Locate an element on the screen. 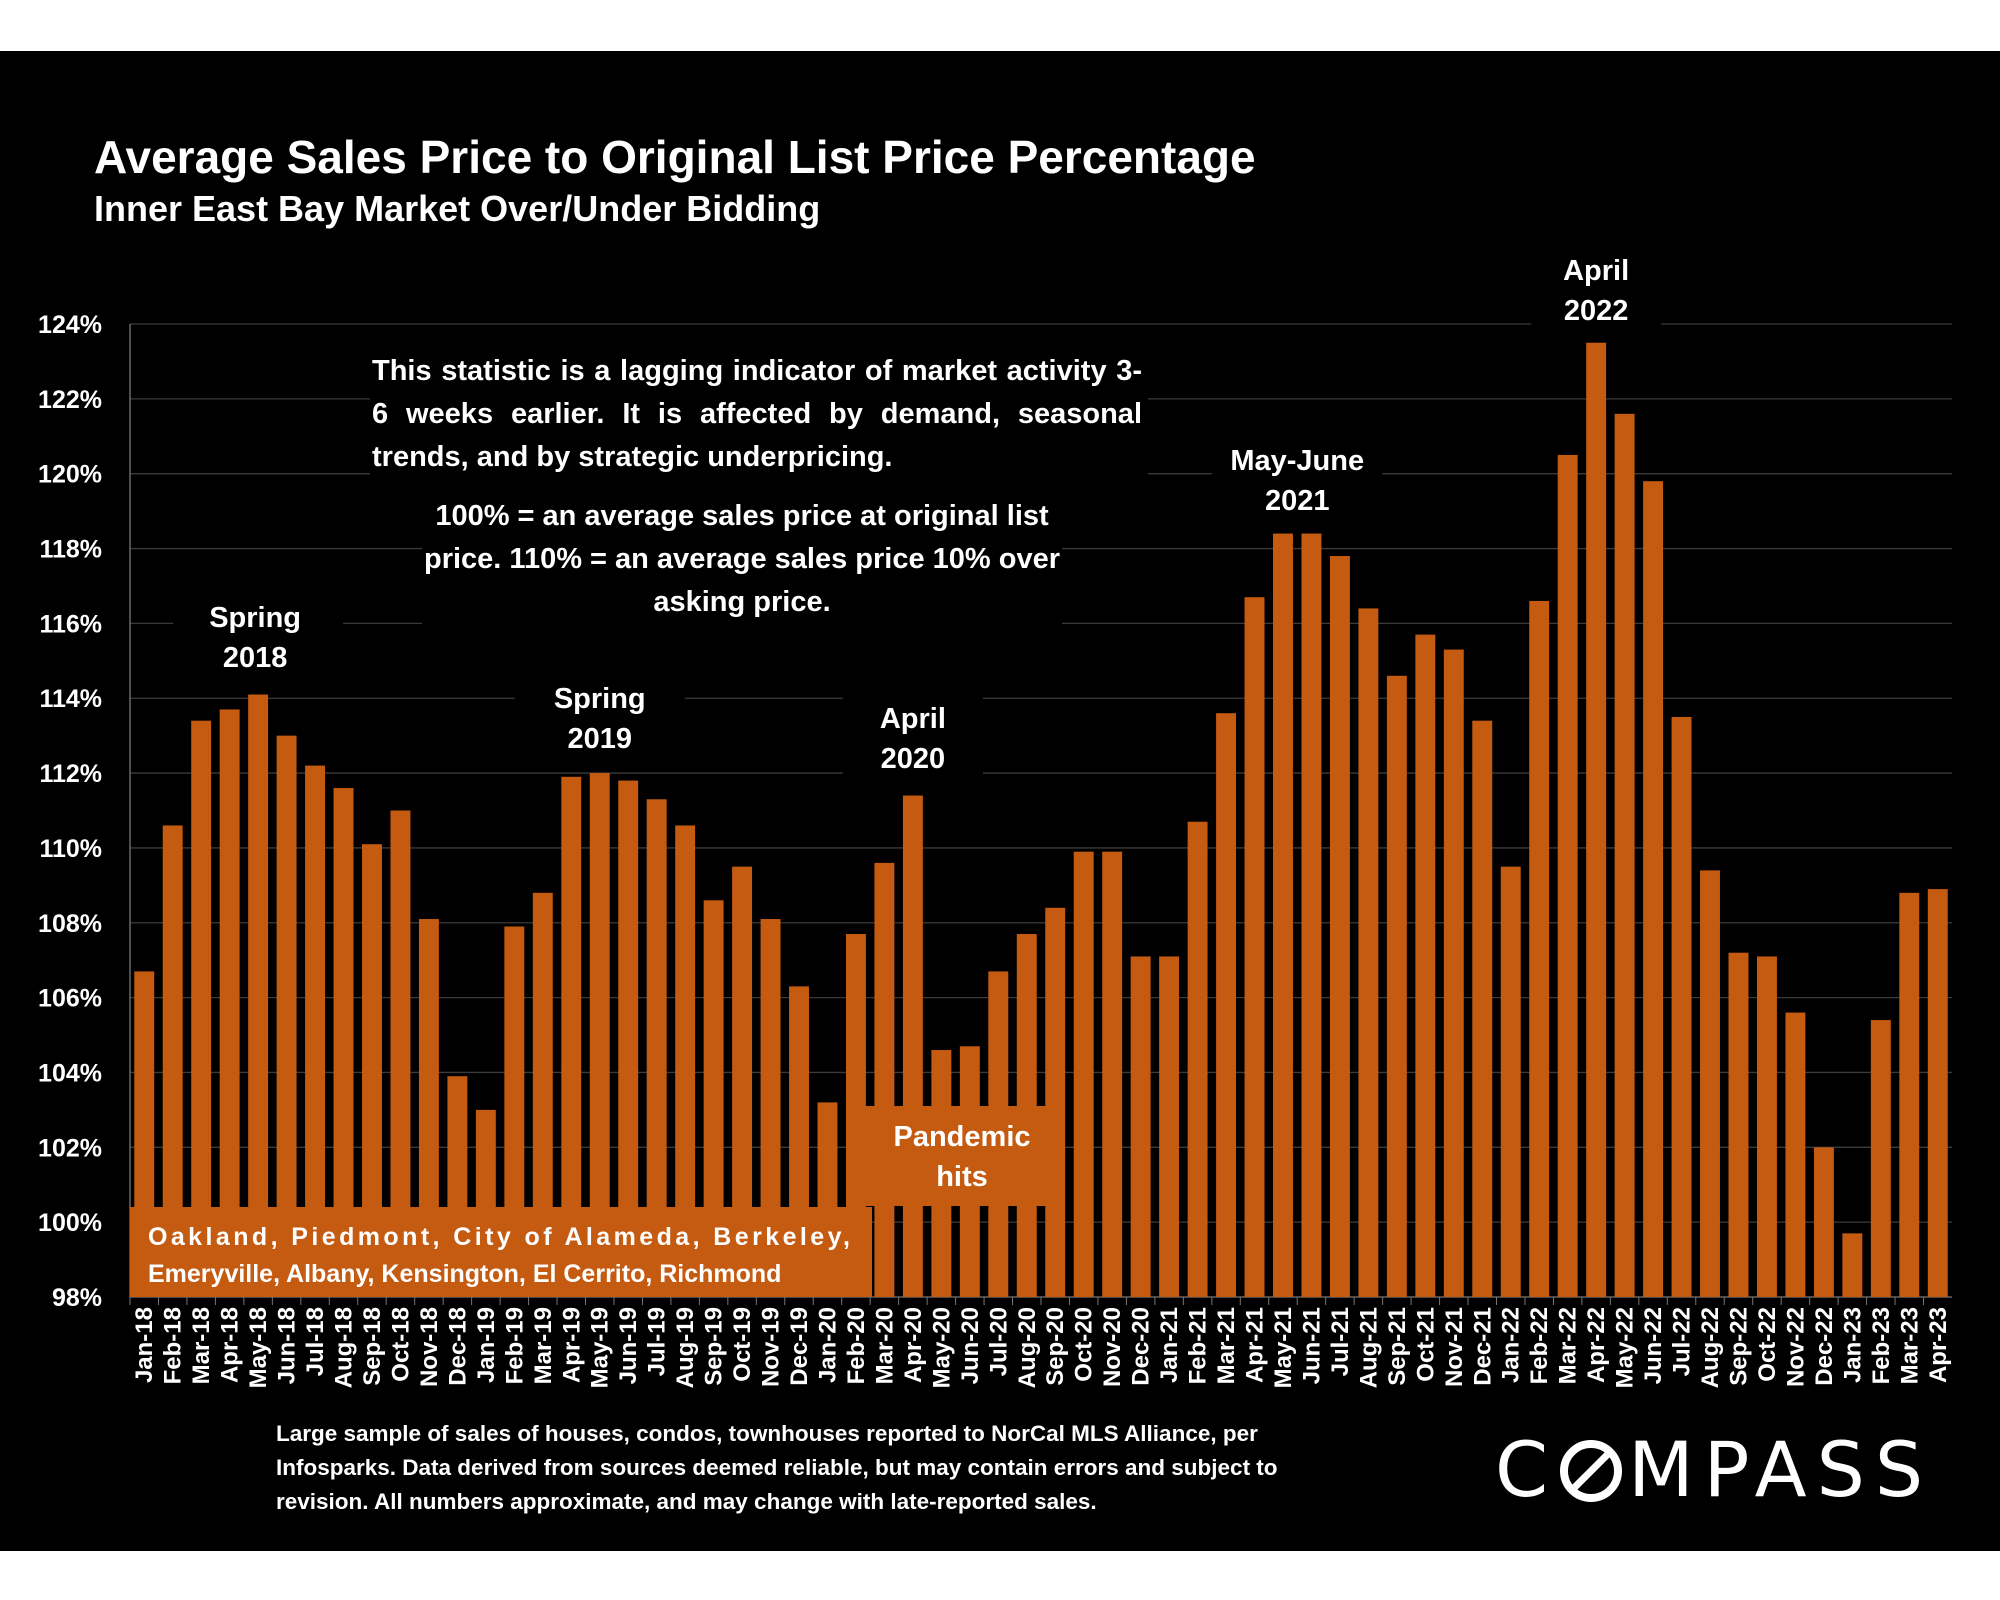  annotation-april-2020-line: April is located at coordinates (913, 719).